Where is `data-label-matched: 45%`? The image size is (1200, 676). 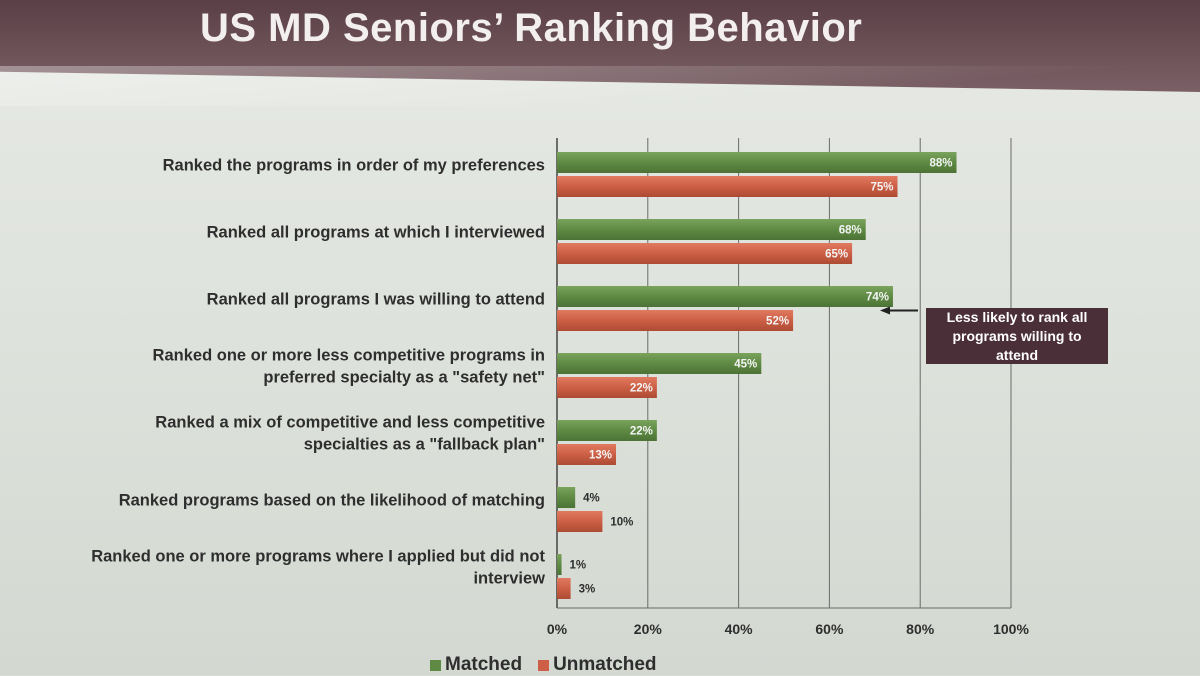 data-label-matched: 45% is located at coordinates (745, 365).